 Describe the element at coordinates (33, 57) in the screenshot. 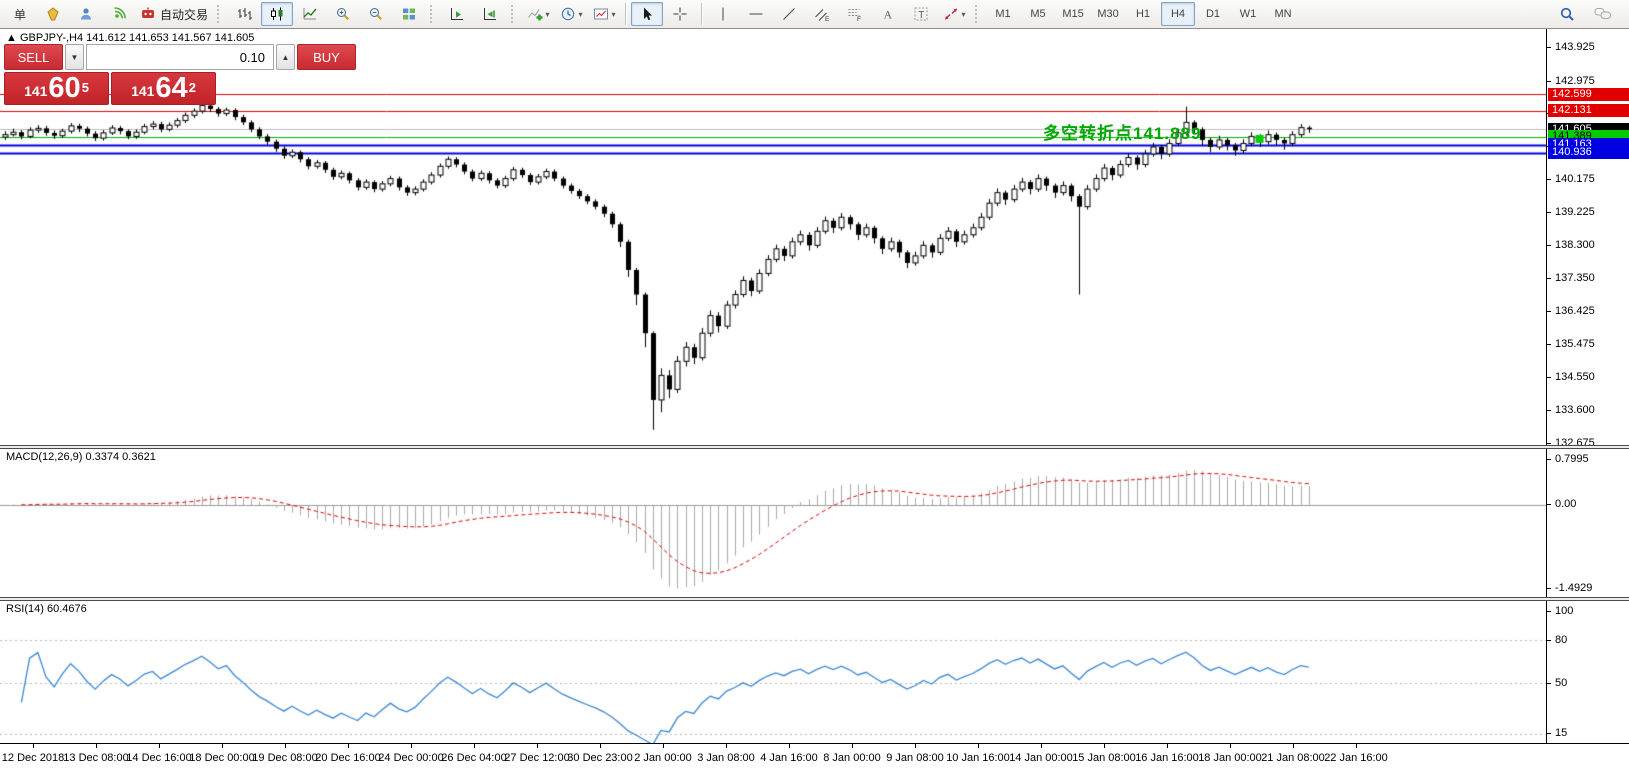

I see `sell-button: SELL` at that location.